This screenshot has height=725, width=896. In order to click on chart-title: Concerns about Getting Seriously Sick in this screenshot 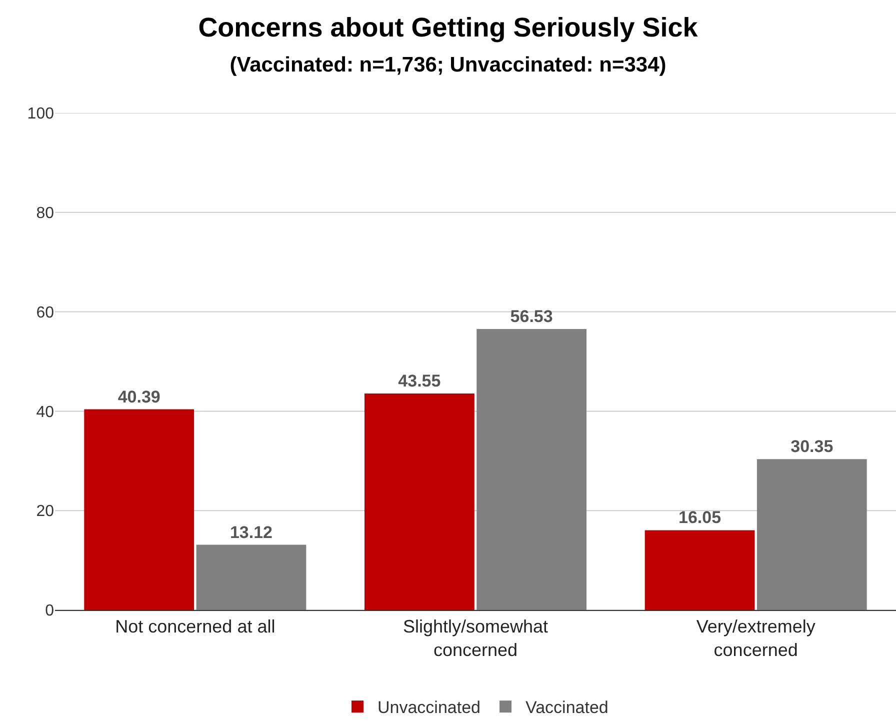, I will do `click(448, 27)`.